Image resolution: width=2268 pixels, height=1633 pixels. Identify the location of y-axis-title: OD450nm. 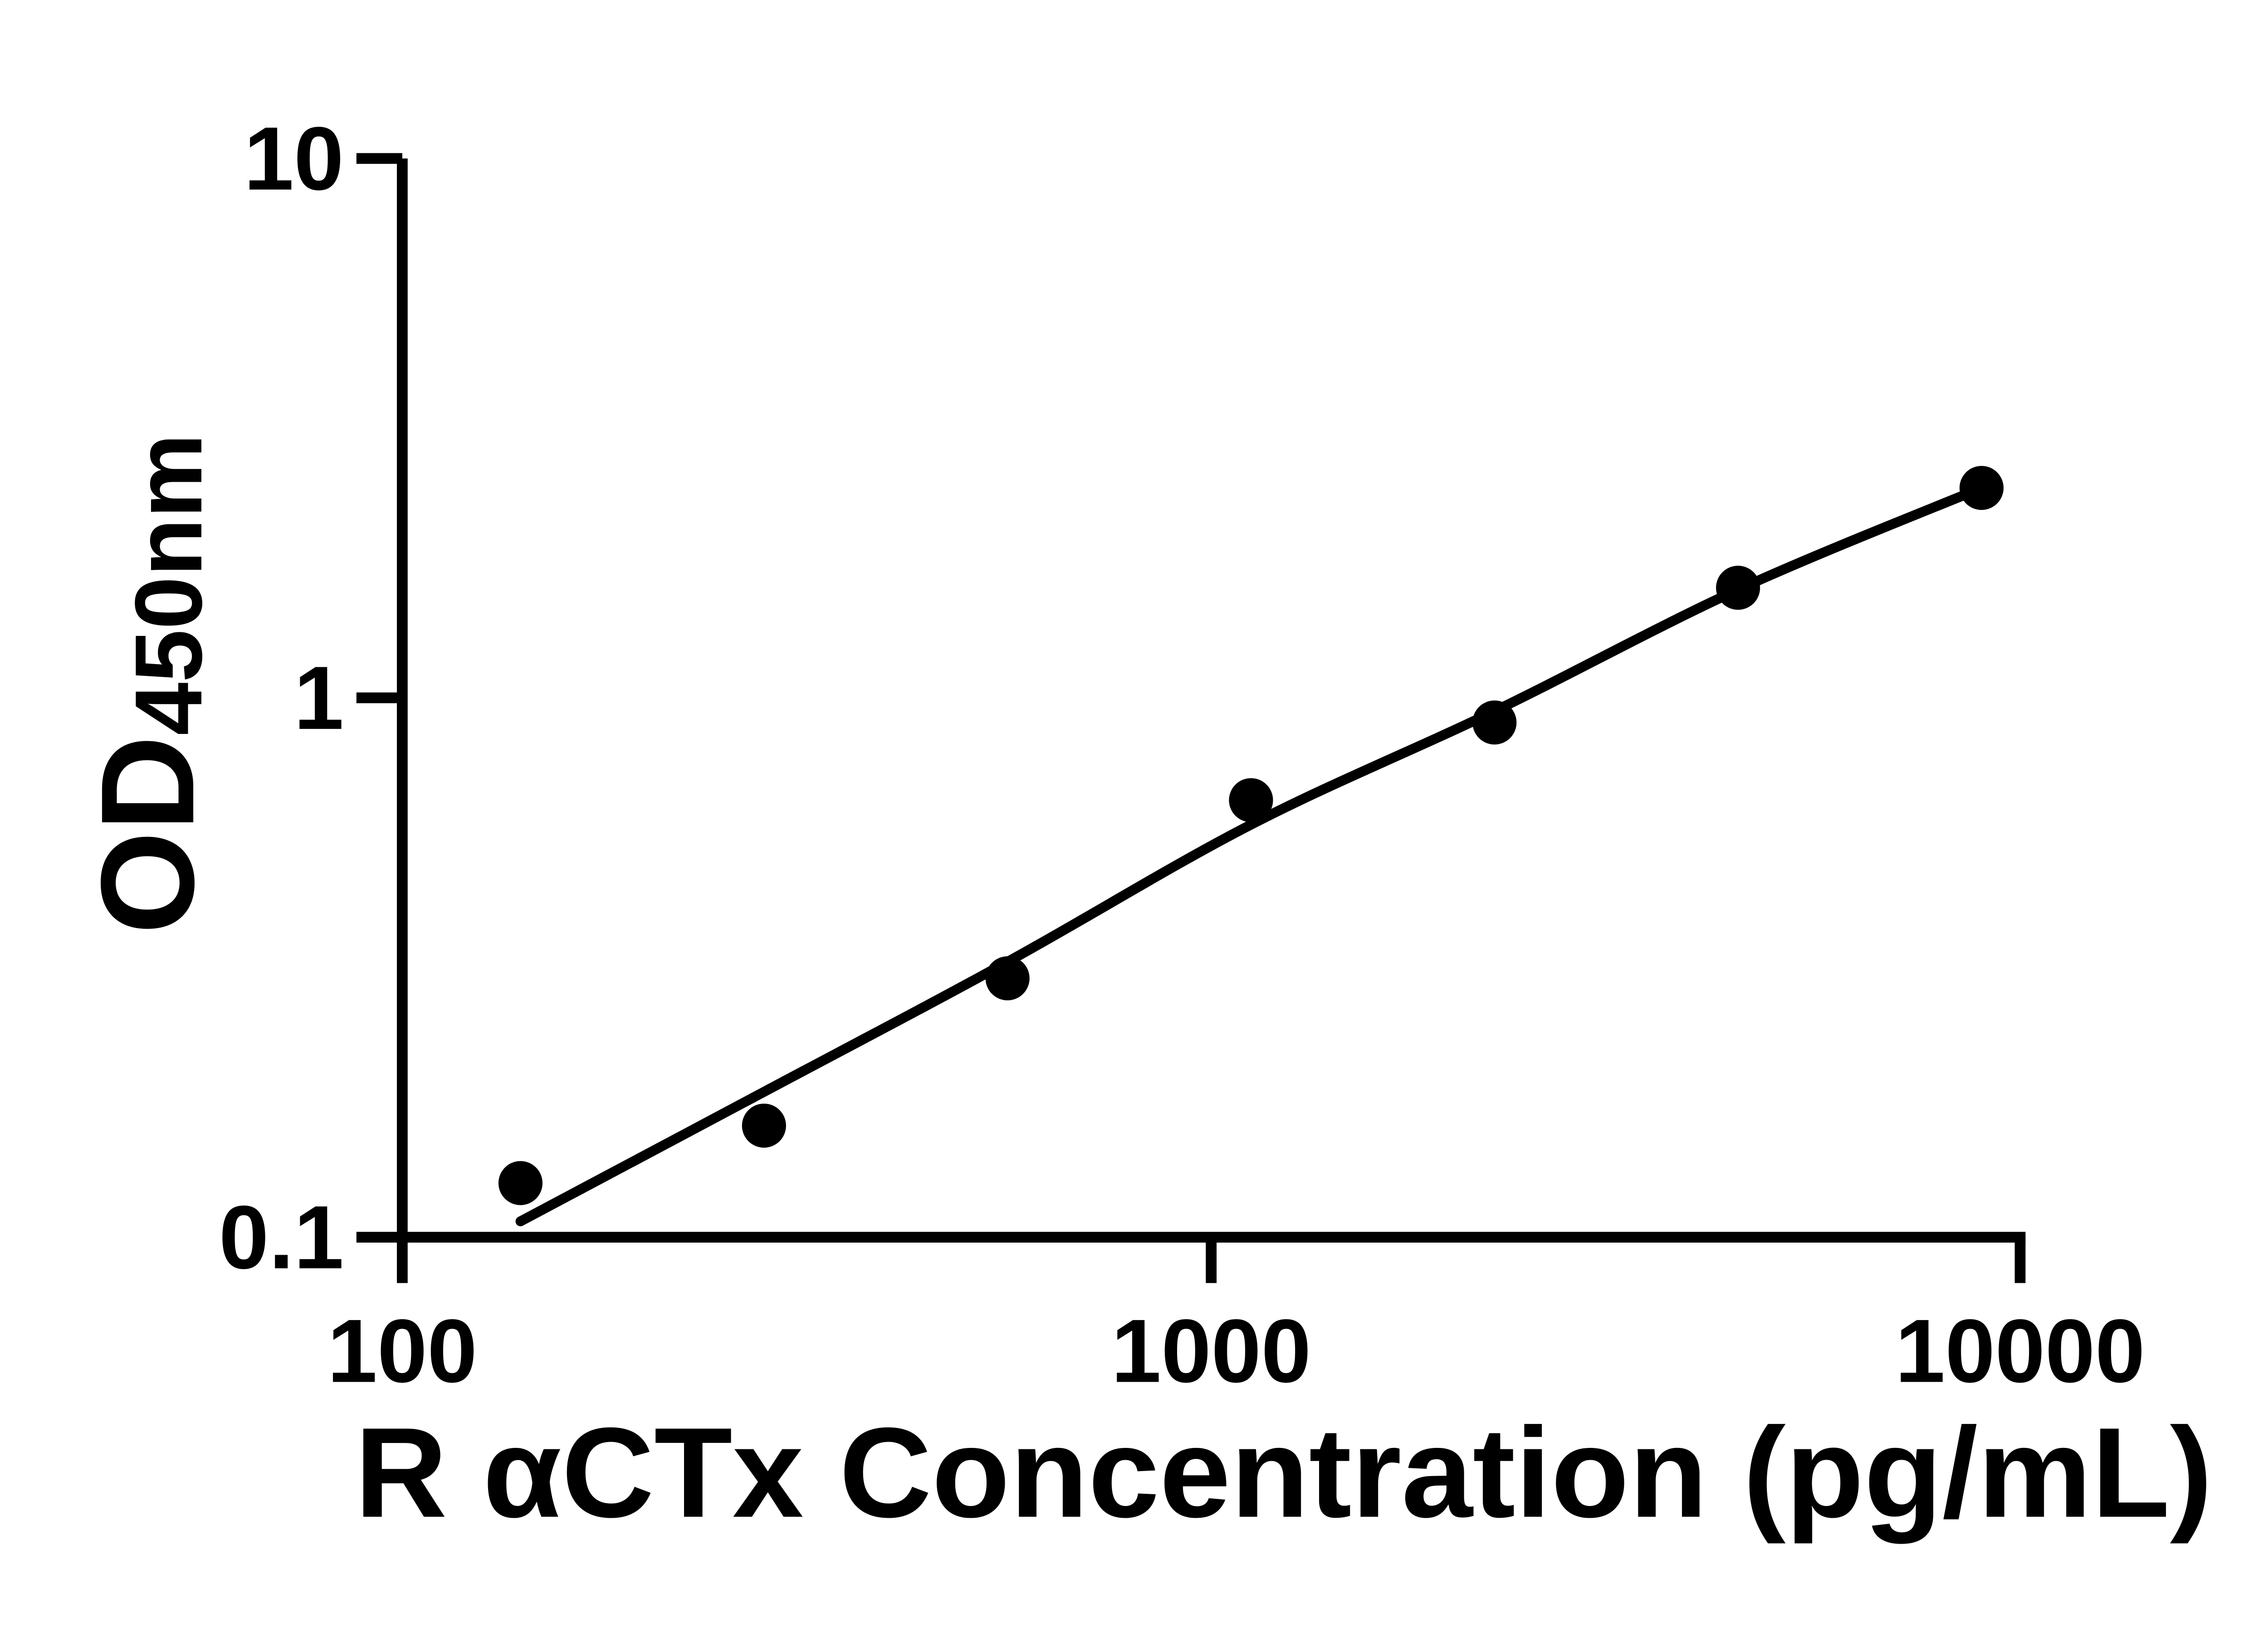
(147, 684).